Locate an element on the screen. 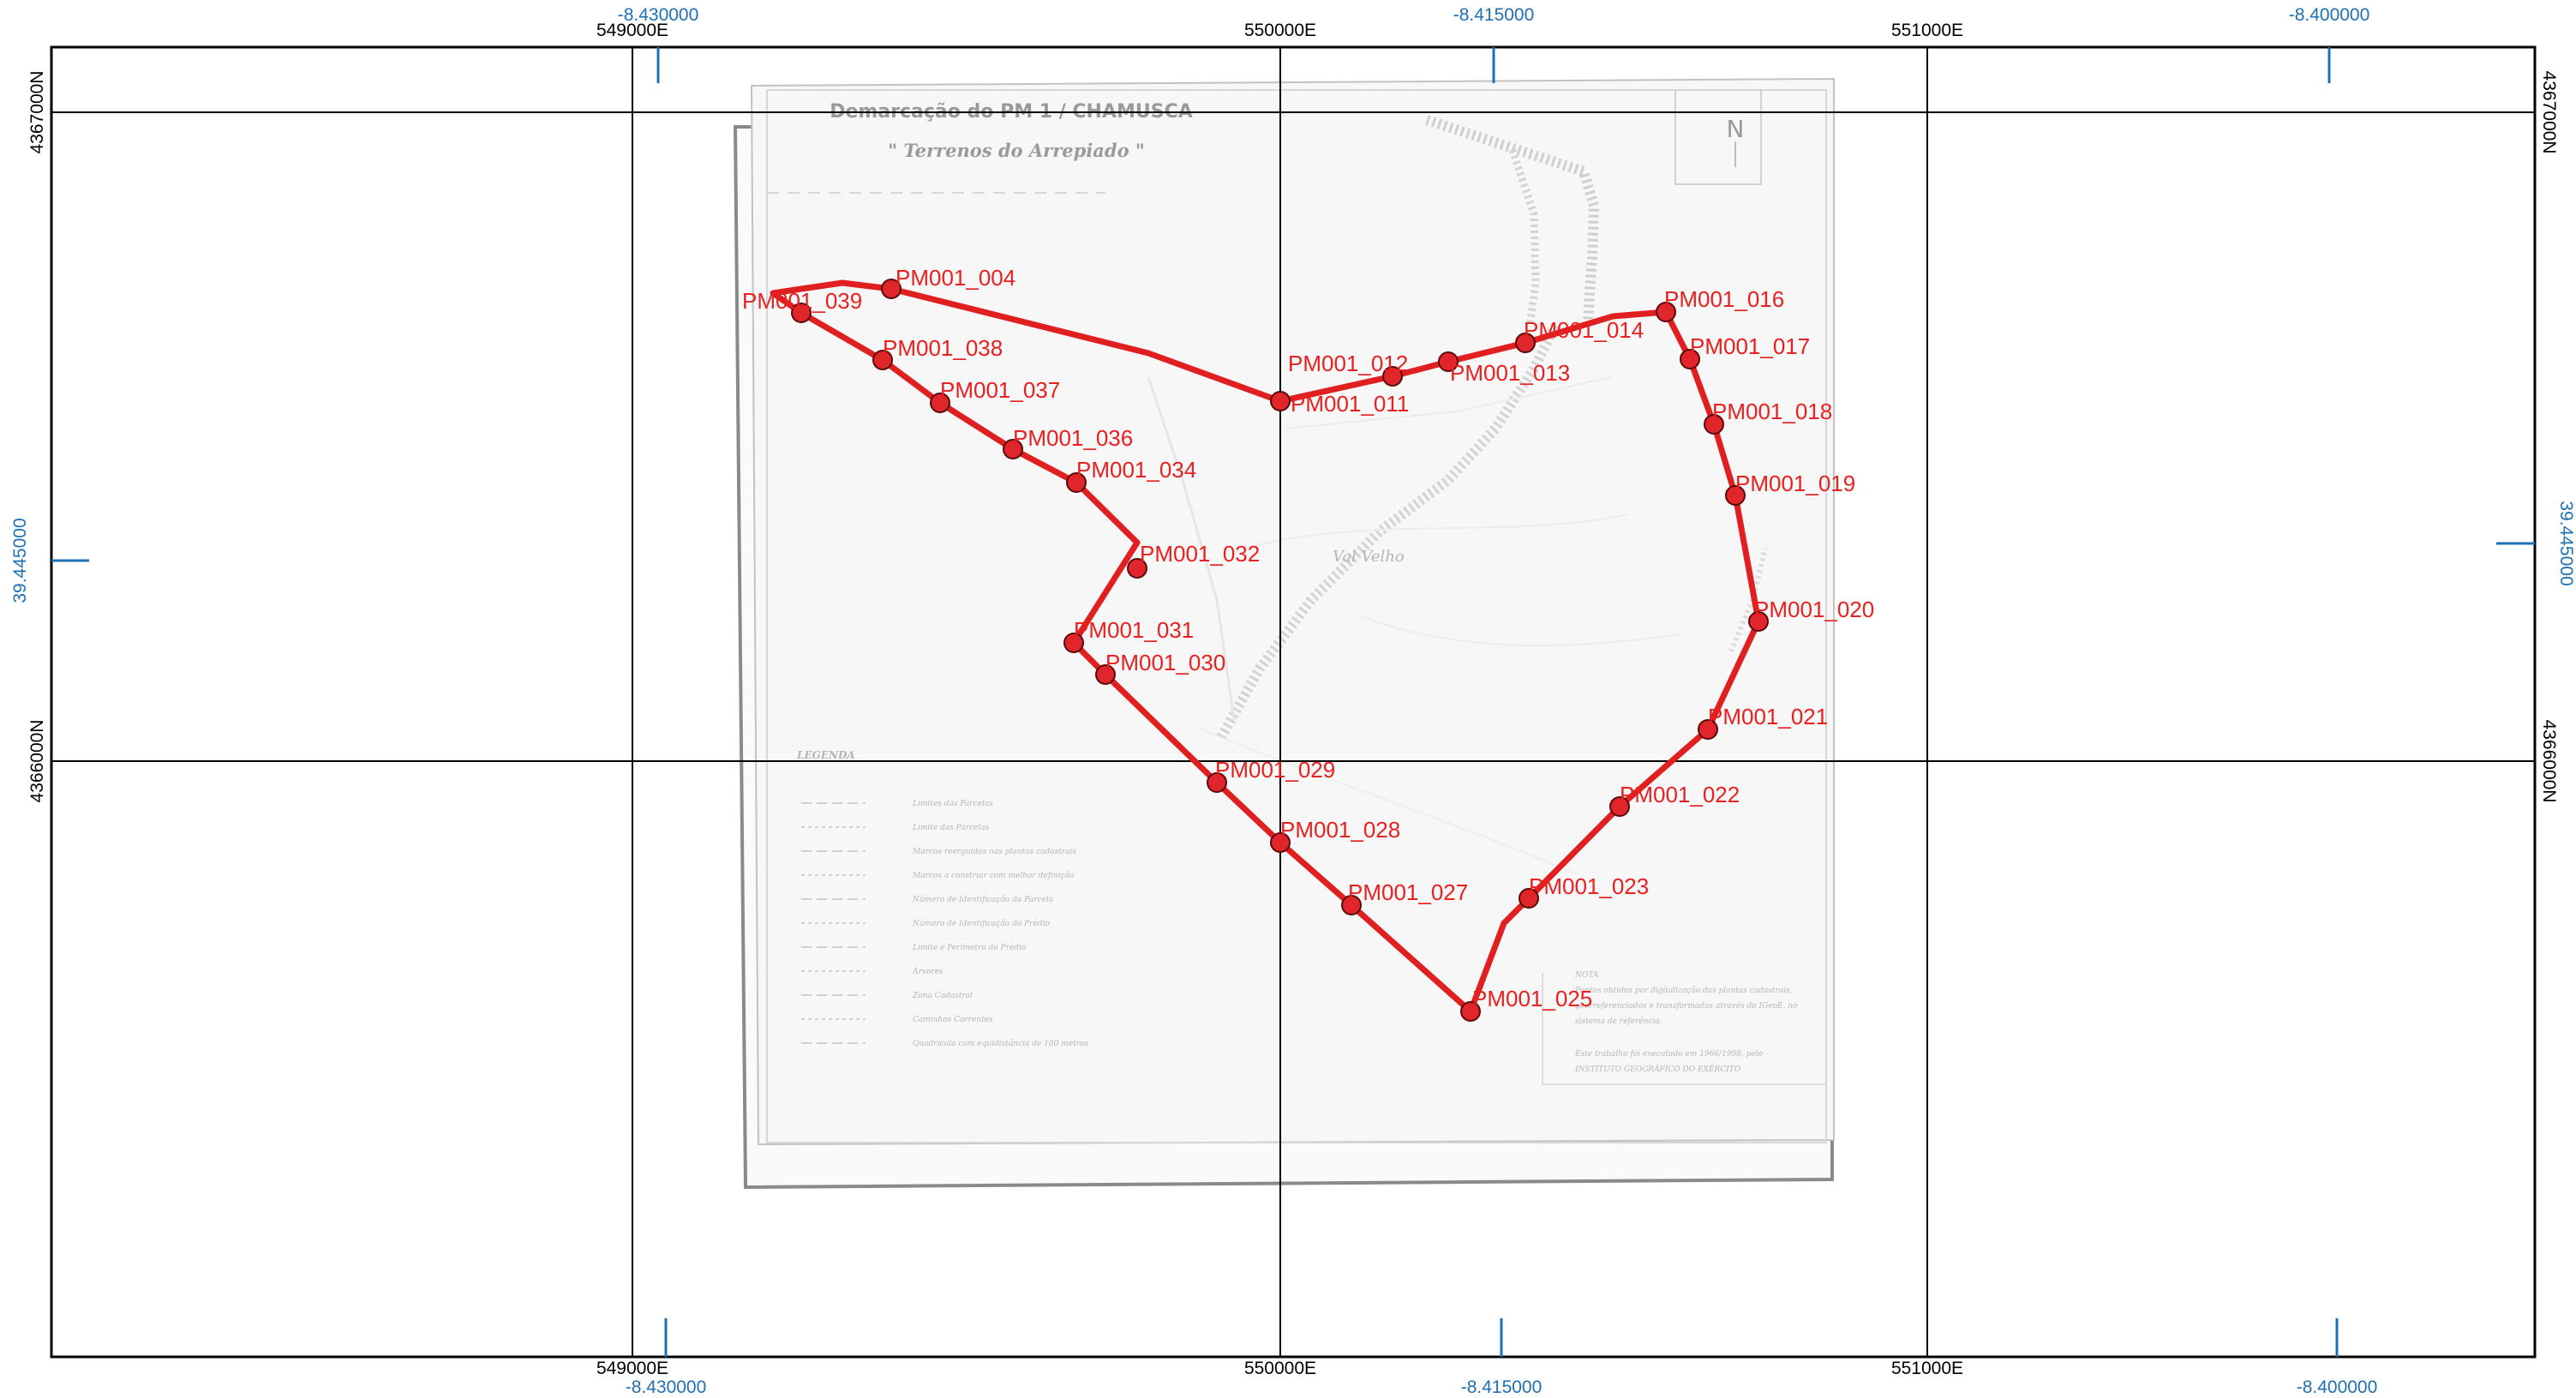 This screenshot has height=1398, width=2576. point-label-pm001_032: PM001_032 is located at coordinates (1200, 554).